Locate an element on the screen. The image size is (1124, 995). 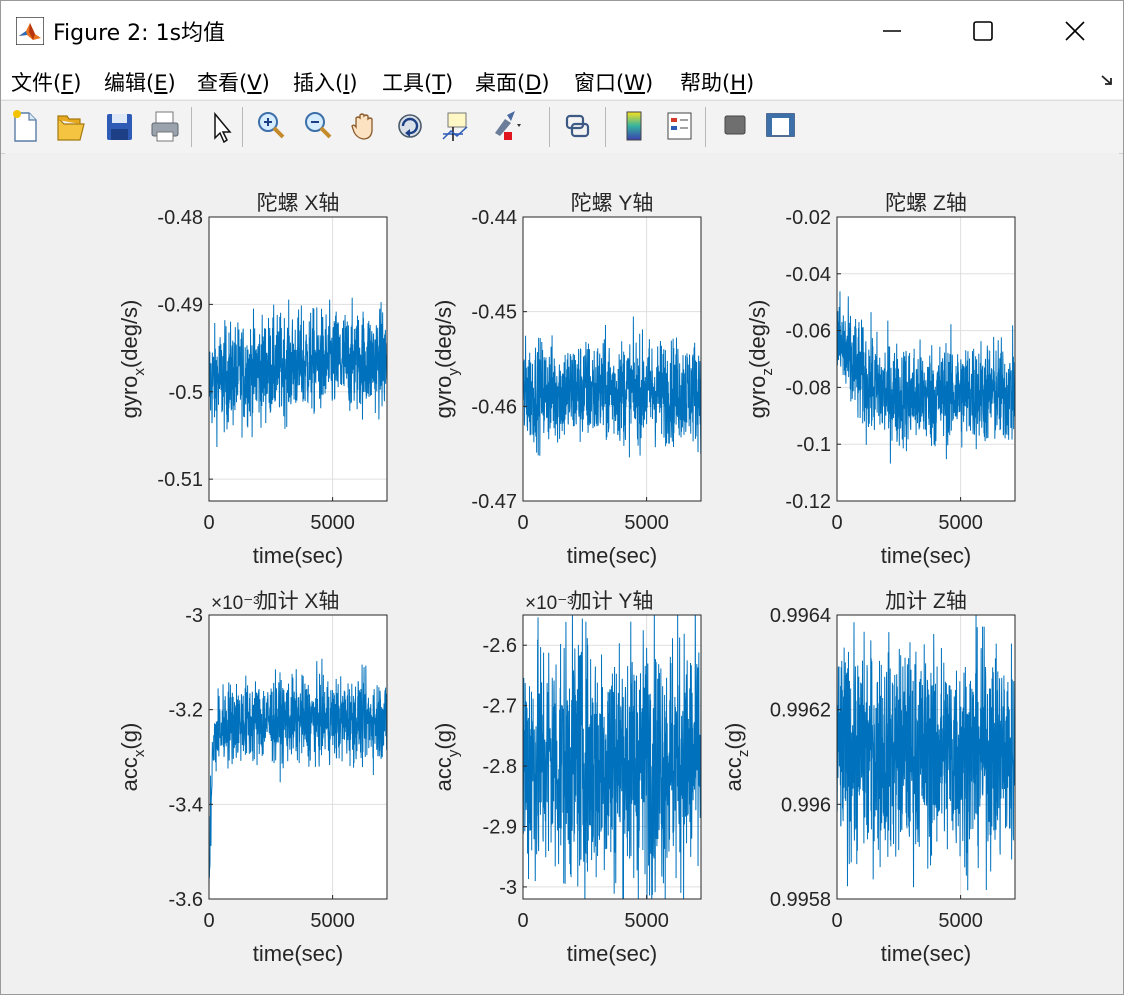
axis-exponent-label: ×10⁻³ is located at coordinates (235, 603).